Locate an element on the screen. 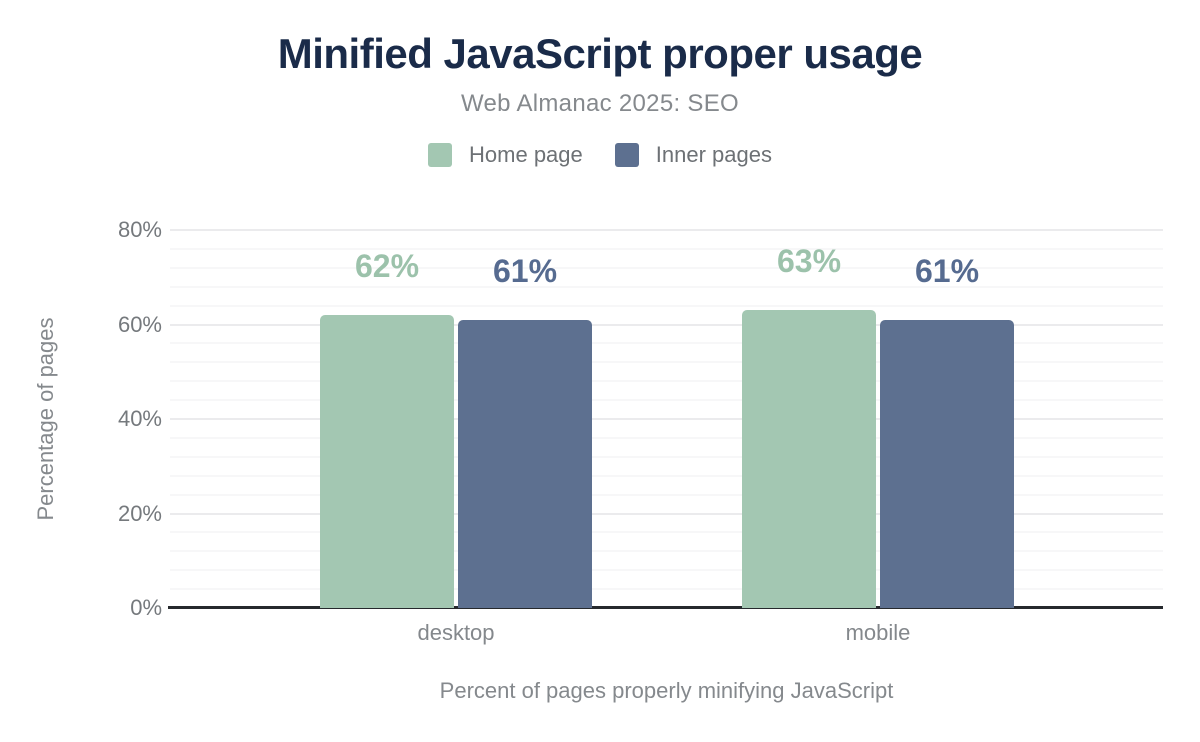 Image resolution: width=1200 pixels, height=742 pixels. y-tick-label: 80% is located at coordinates (139, 229).